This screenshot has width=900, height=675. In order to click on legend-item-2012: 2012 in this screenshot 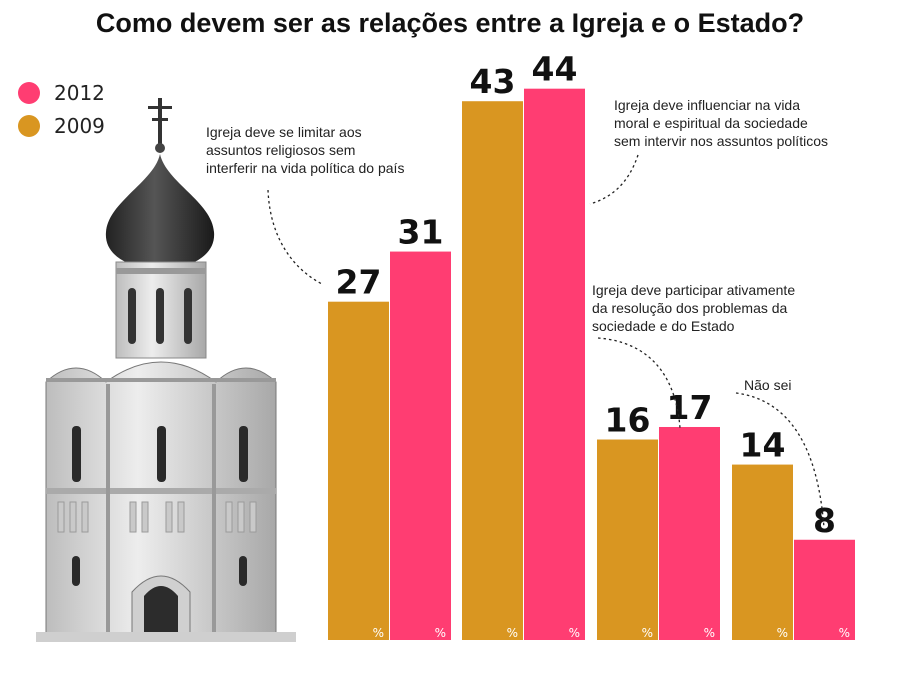, I will do `click(61, 93)`.